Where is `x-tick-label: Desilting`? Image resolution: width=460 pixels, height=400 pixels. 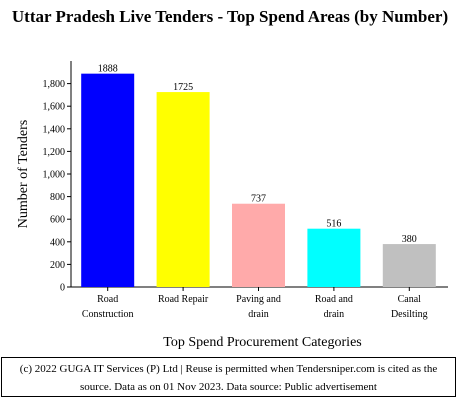
x-tick-label: Desilting is located at coordinates (409, 314).